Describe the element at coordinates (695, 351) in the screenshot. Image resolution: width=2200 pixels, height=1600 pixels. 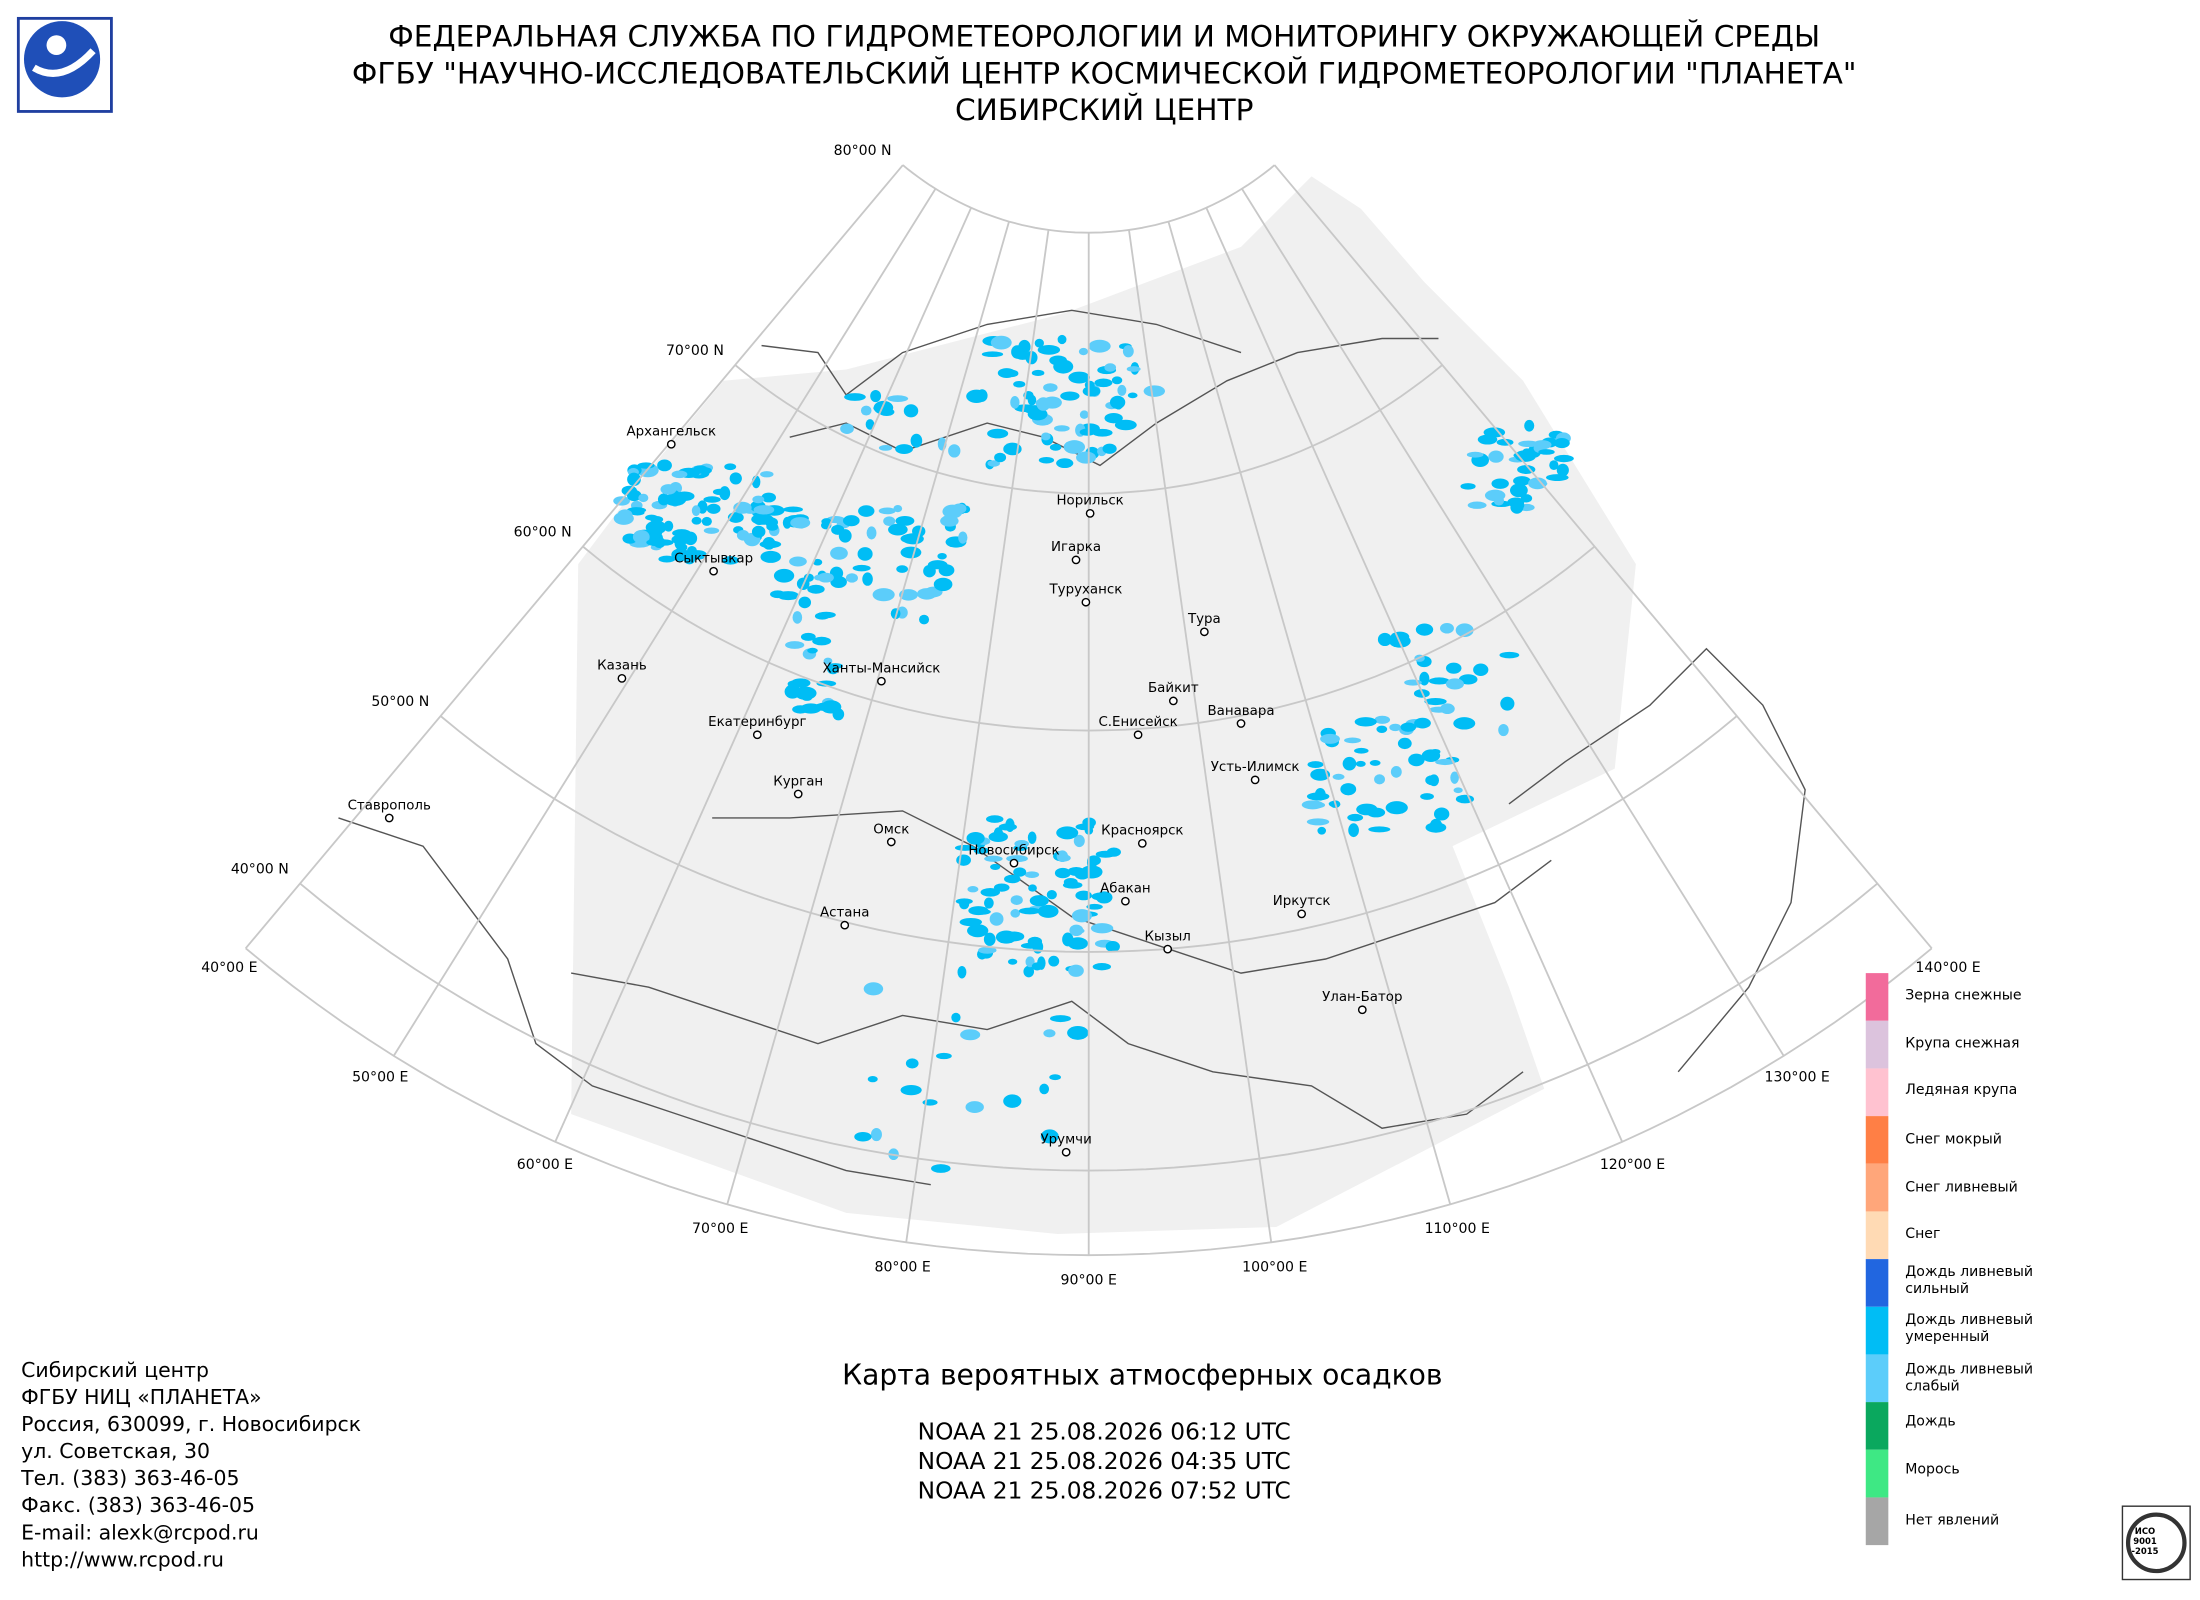
I see `latitude-label: 70°00 N` at that location.